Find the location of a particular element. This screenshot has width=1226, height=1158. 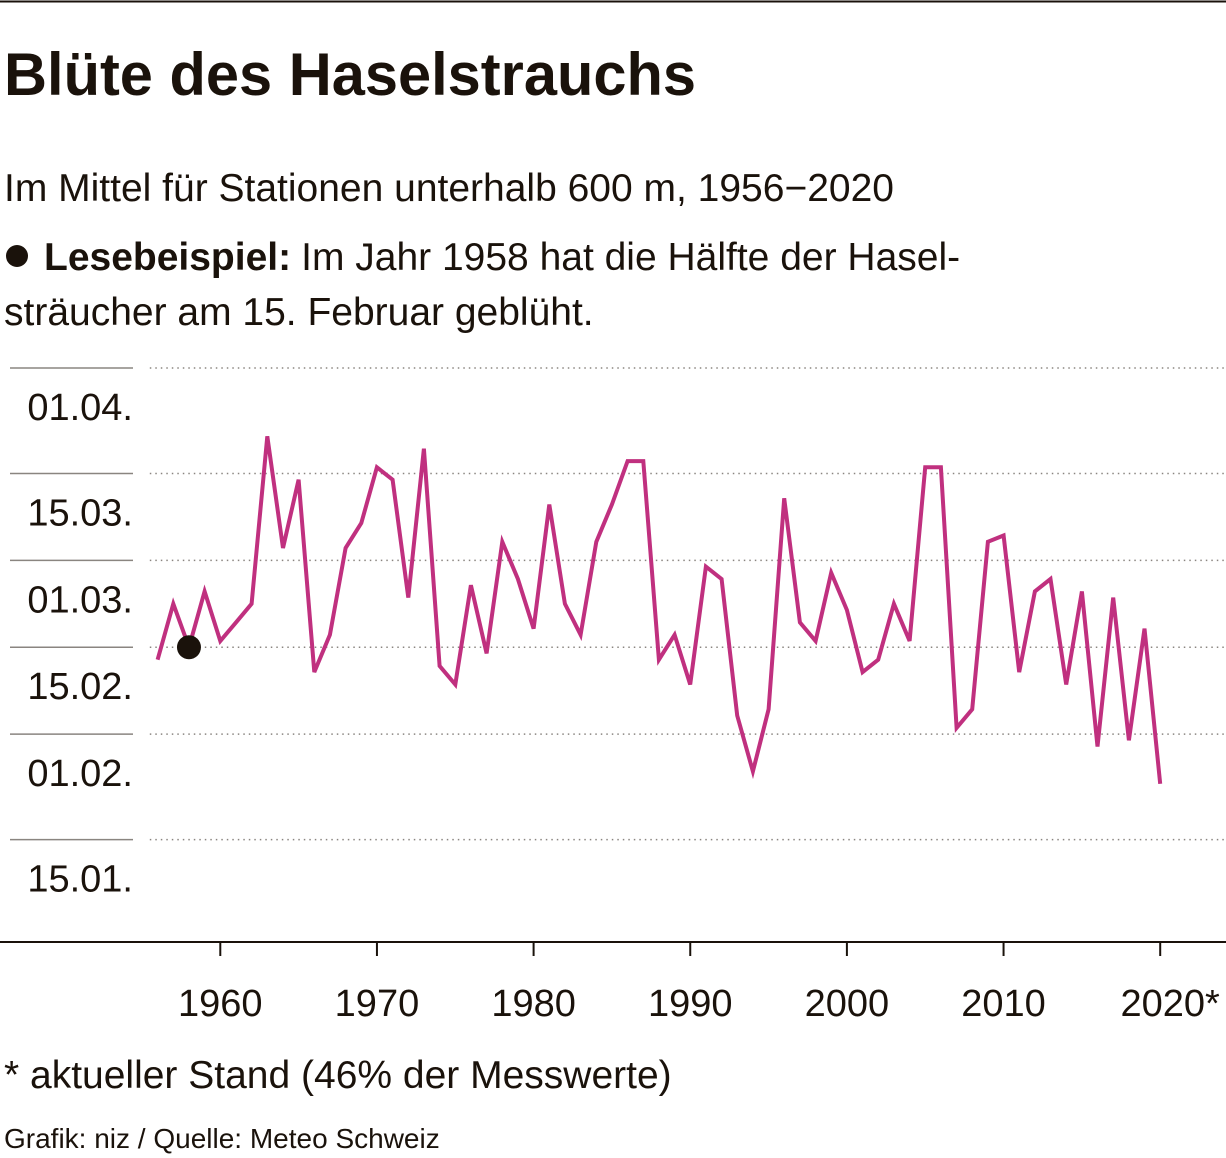

annotation-text: Im Jahr 1958 hat die Hälfte der Hasel- is located at coordinates (630, 257).